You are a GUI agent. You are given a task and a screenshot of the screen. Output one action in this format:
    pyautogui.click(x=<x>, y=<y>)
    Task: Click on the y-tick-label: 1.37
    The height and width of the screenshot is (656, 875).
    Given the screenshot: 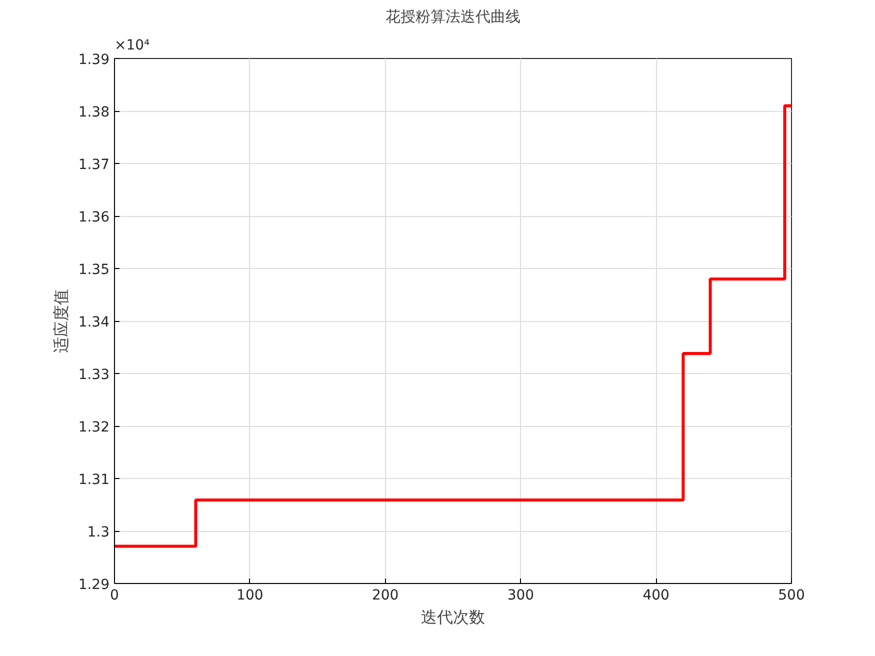 What is the action you would take?
    pyautogui.click(x=94, y=165)
    